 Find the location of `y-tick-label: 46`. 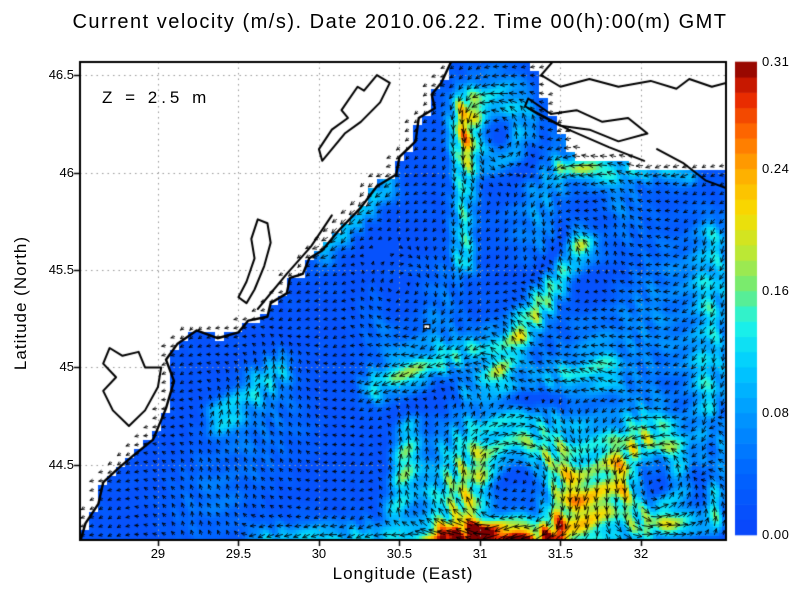

y-tick-label: 46 is located at coordinates (66, 172).